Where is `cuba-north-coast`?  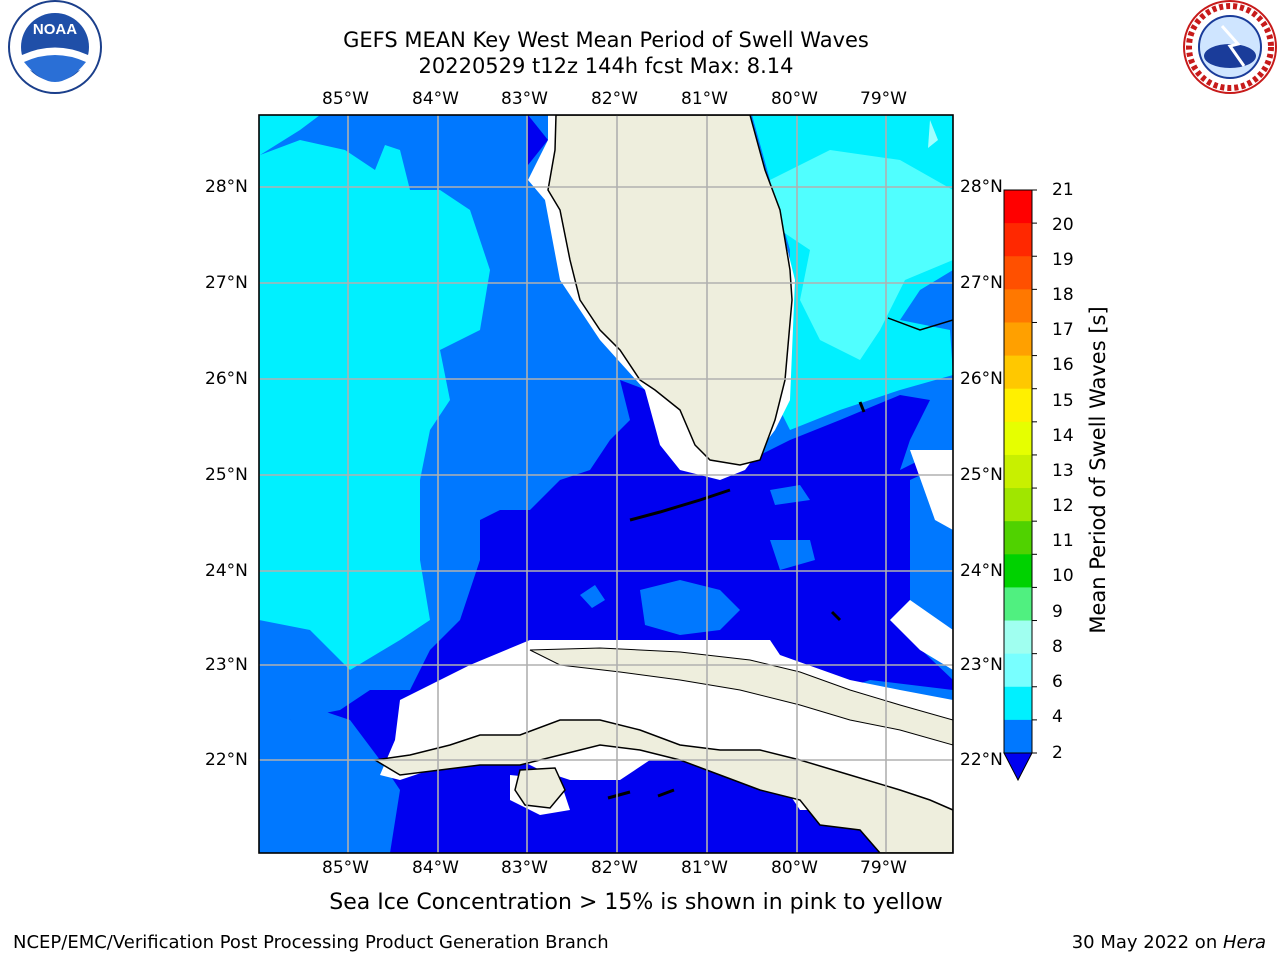
cuba-north-coast is located at coordinates (741, 696).